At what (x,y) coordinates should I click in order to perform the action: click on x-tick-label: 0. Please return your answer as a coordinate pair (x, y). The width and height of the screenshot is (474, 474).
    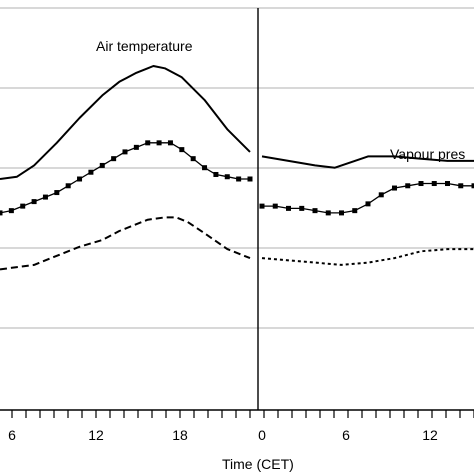
    Looking at the image, I should click on (262, 435).